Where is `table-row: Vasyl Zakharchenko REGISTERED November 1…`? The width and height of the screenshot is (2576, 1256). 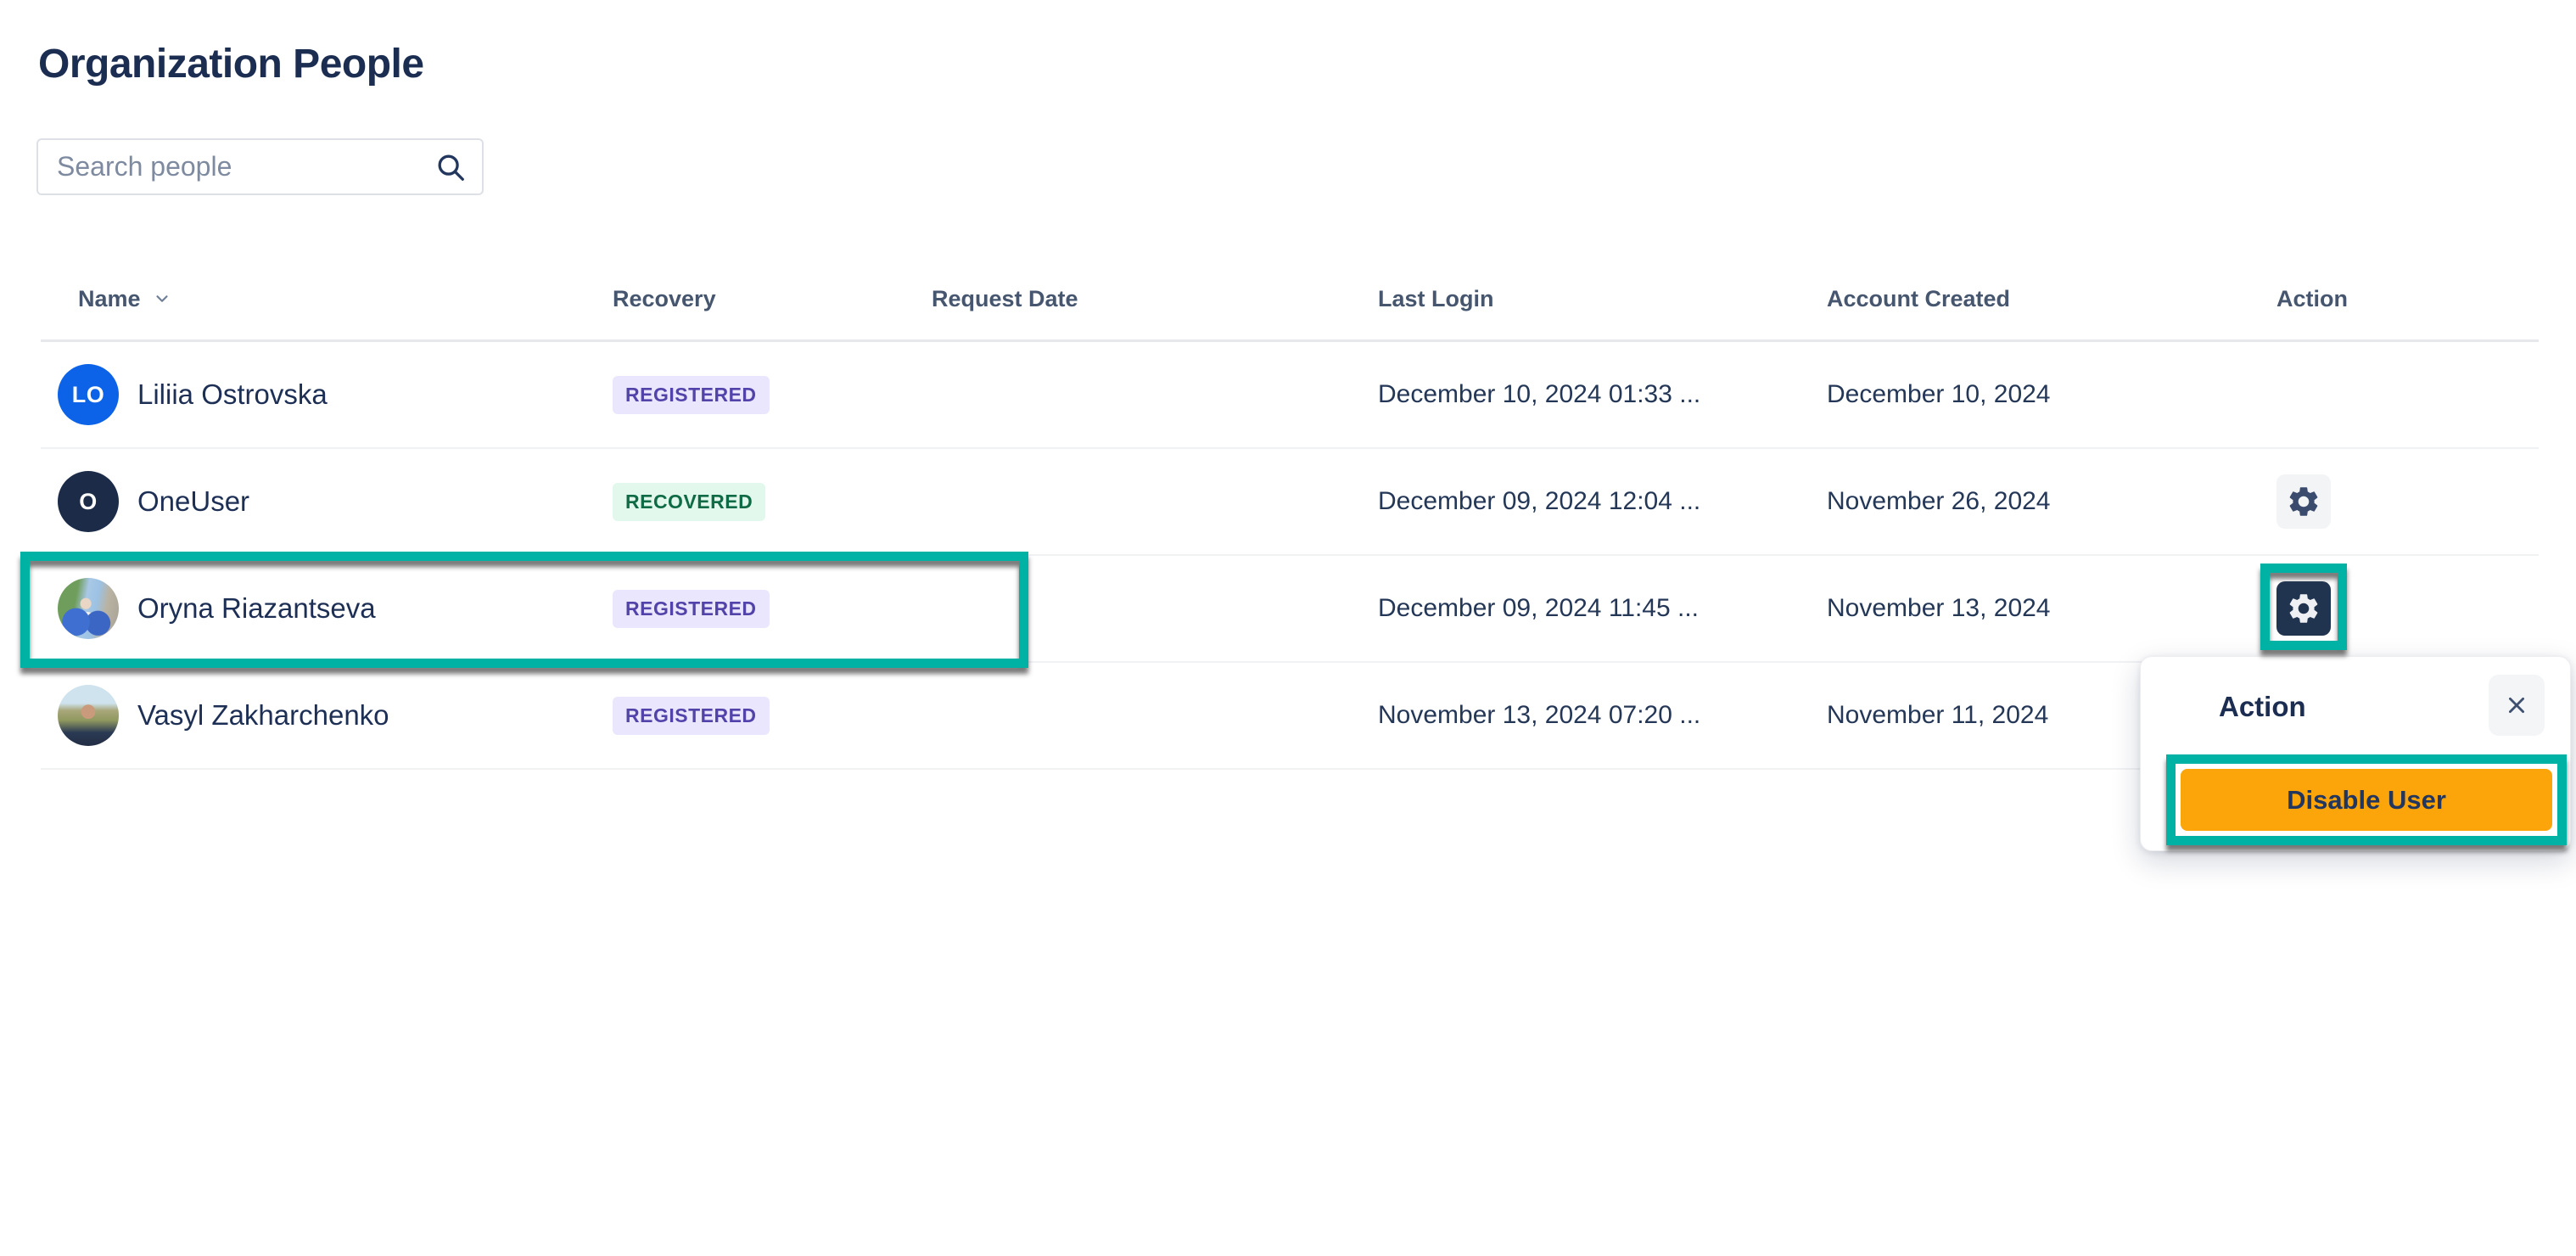 table-row: Vasyl Zakharchenko REGISTERED November 1… is located at coordinates (1290, 716).